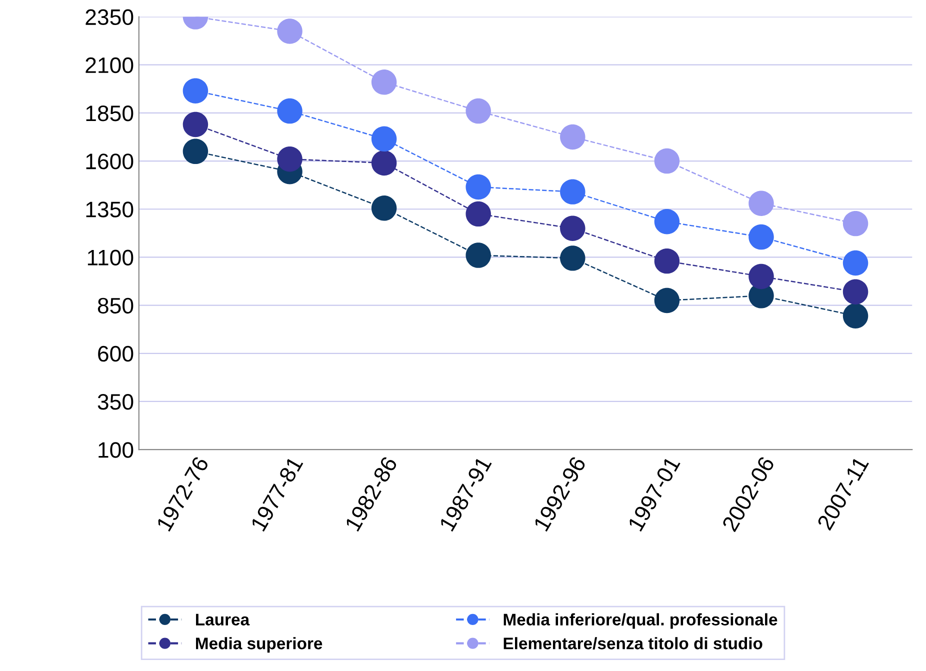  I want to click on y-tick-label: 2350, so click(110, 17).